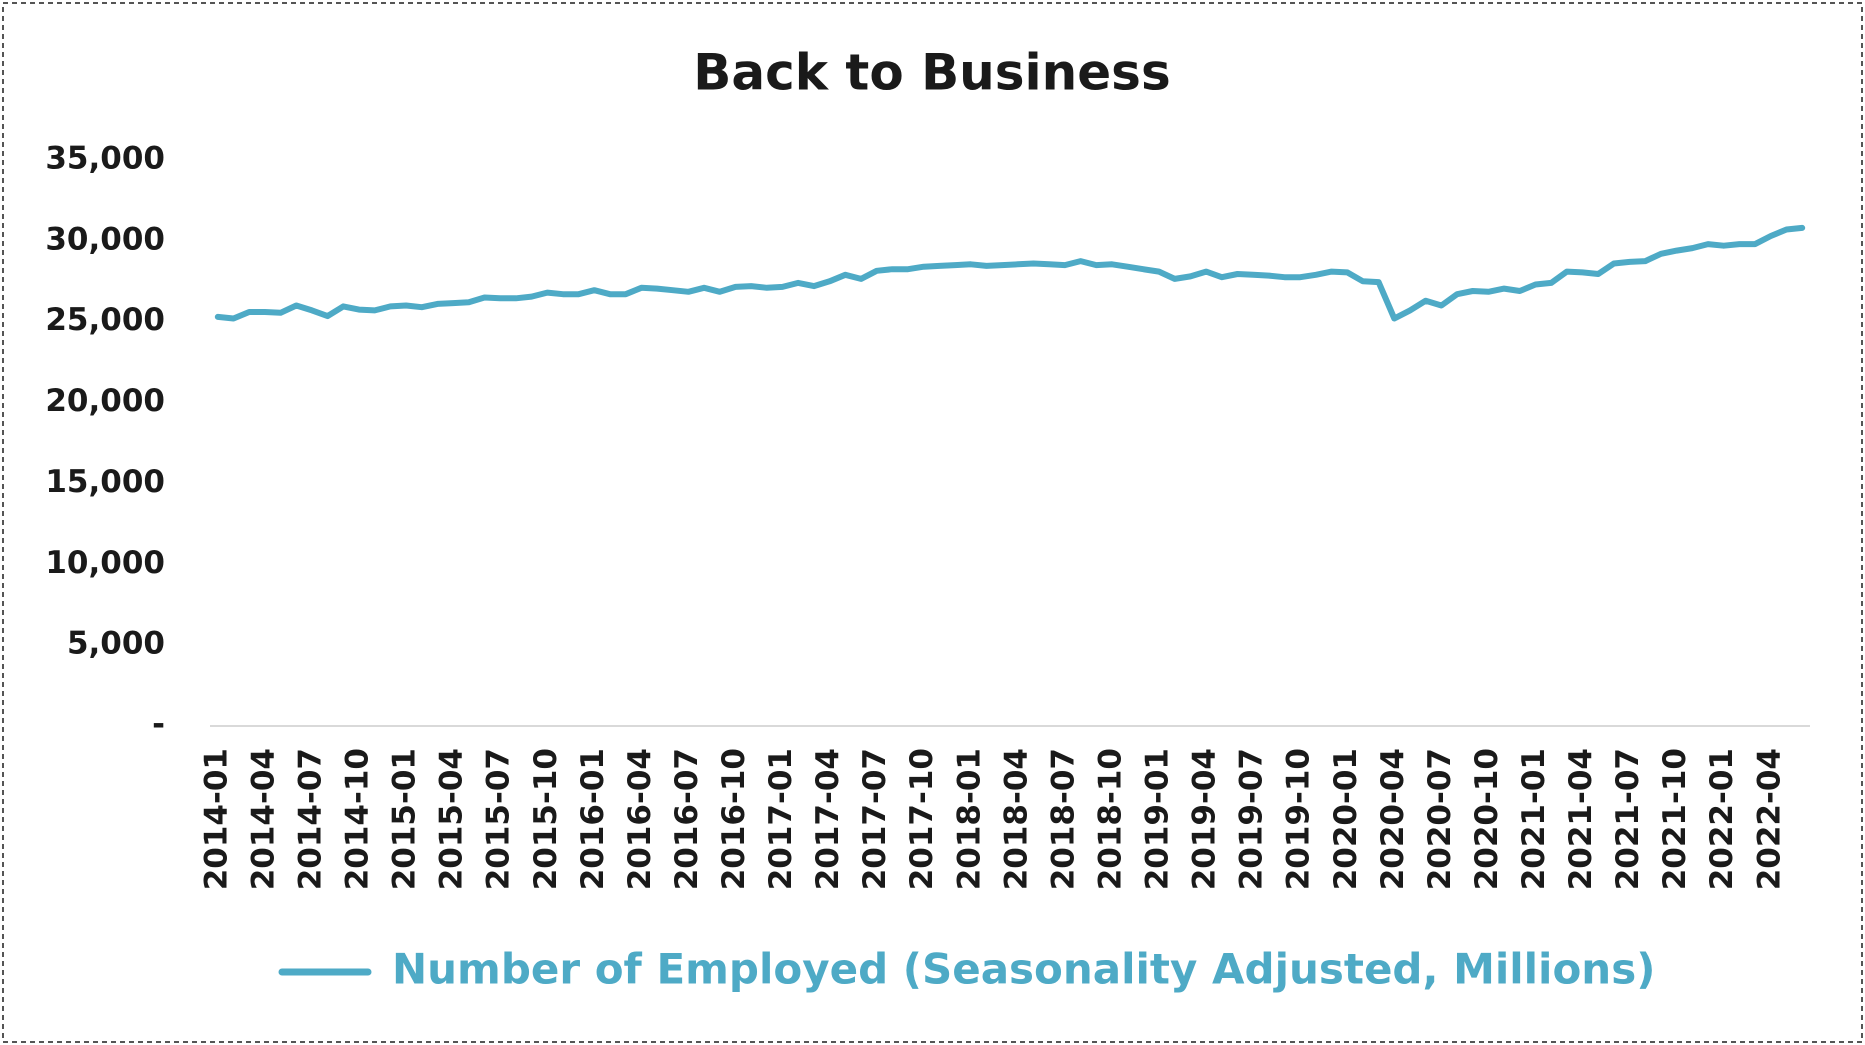  I want to click on chart-title: Back to Business, so click(931, 73).